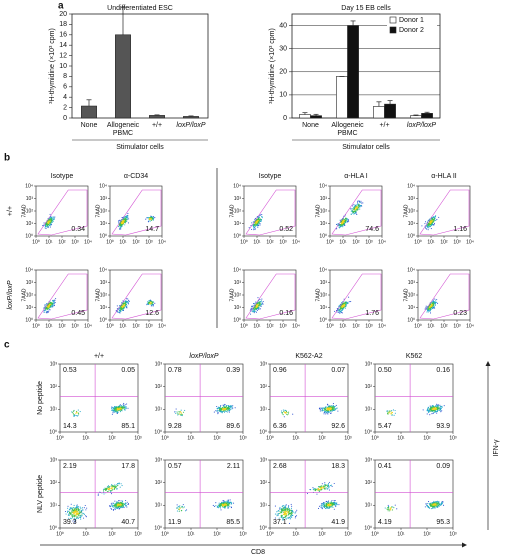 Image resolution: width=507 pixels, height=557 pixels. I want to click on arrow-head, so click(464, 545).